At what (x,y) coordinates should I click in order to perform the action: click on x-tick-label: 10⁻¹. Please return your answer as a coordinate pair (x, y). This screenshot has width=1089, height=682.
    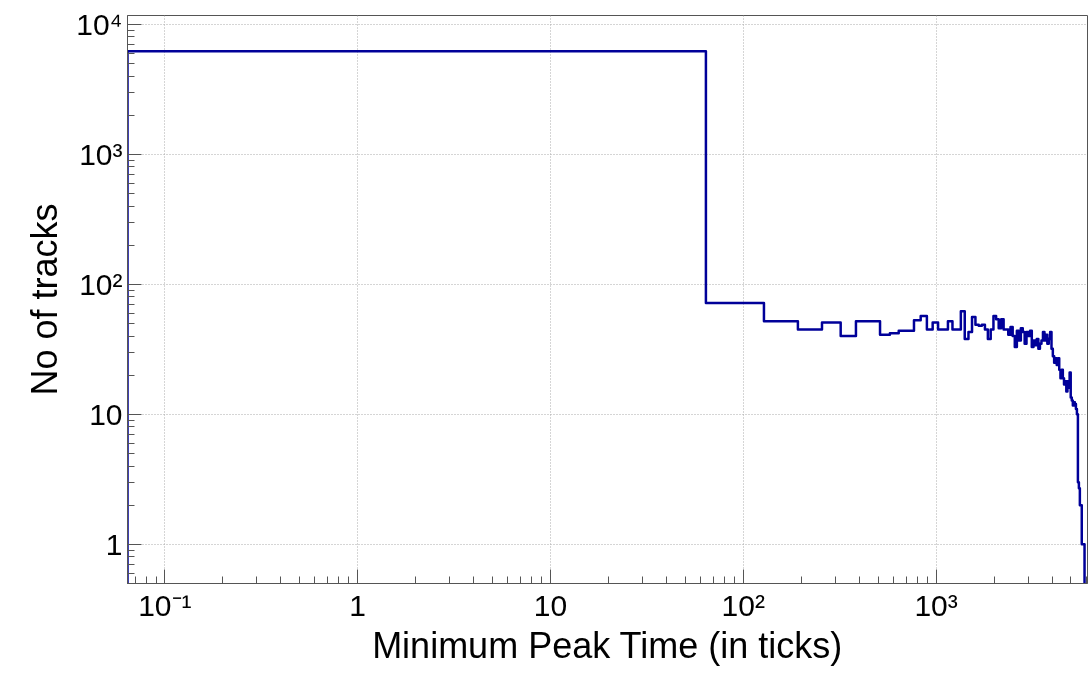
    Looking at the image, I should click on (165, 605).